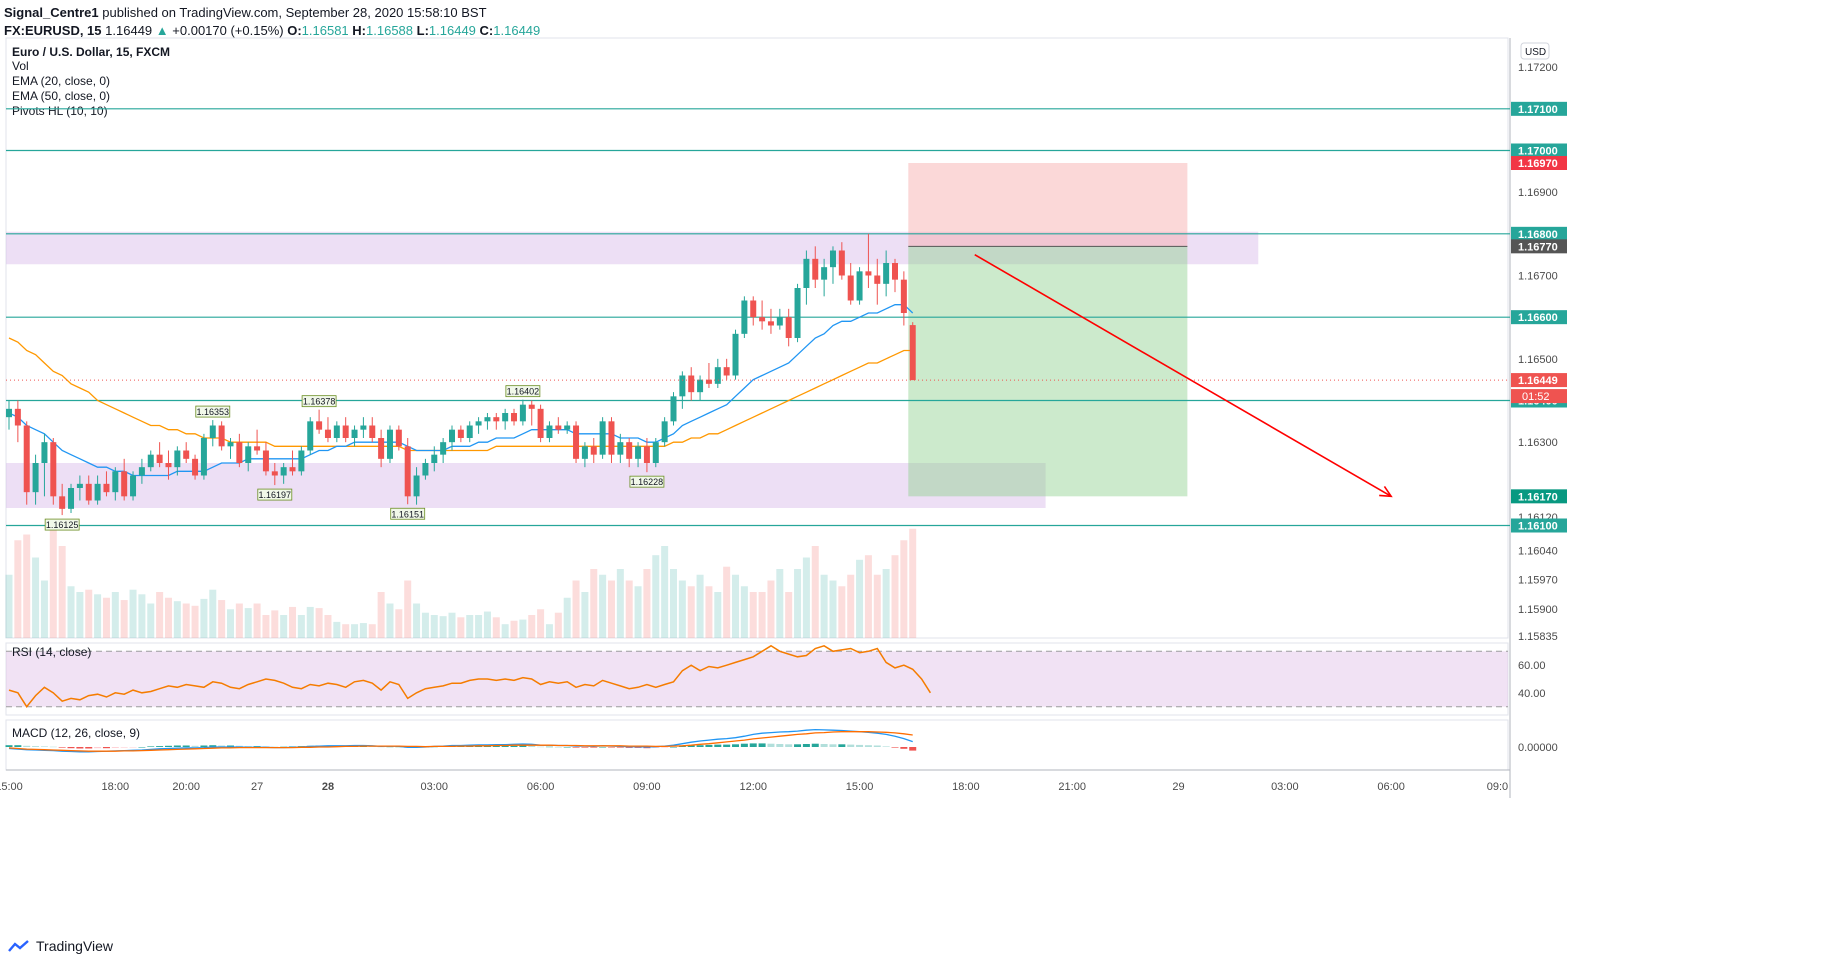 The height and width of the screenshot is (968, 1828). Describe the element at coordinates (51, 12) in the screenshot. I see `publisher-name: Signal_Centre1` at that location.